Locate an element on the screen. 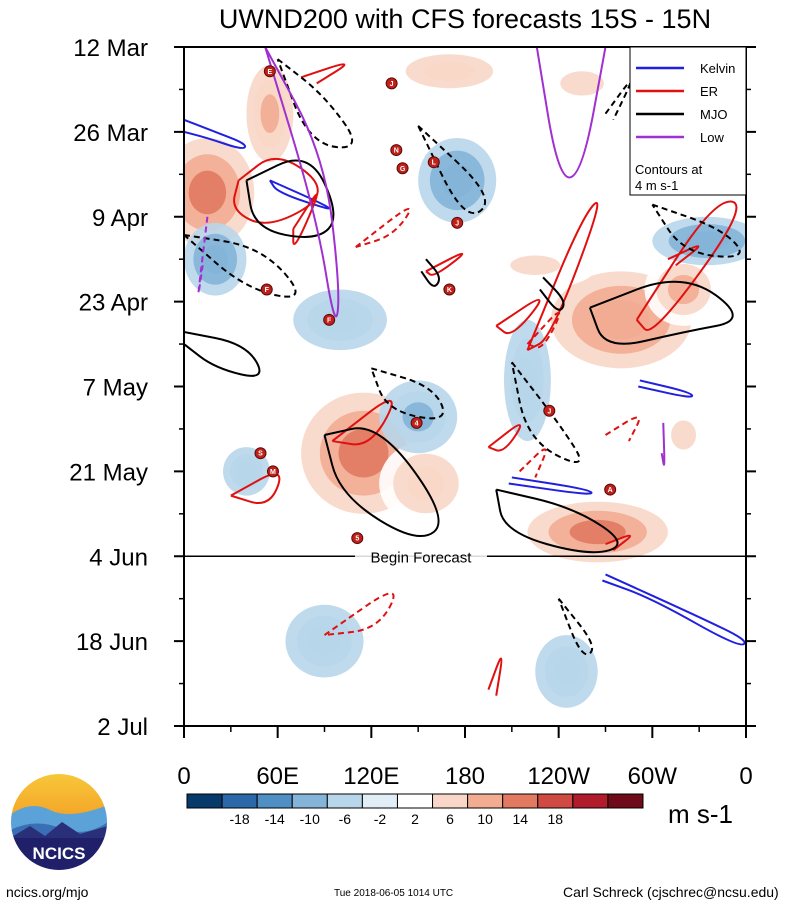 The height and width of the screenshot is (907, 809). colorbar-label: -18 is located at coordinates (239, 819).